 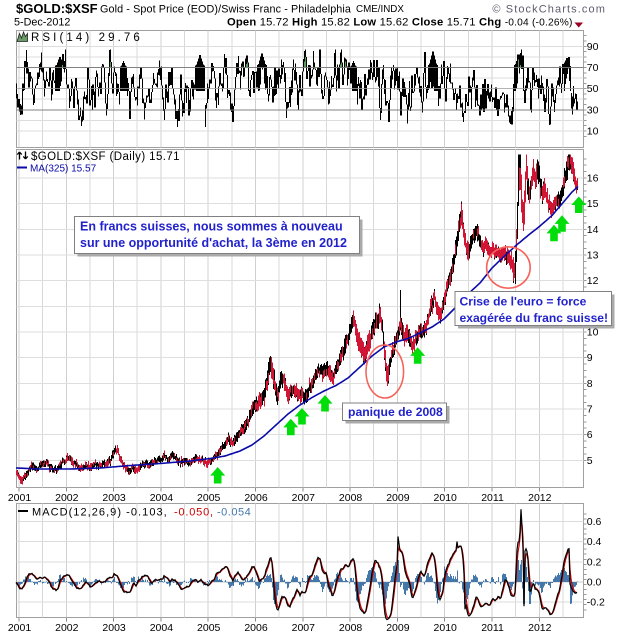 What do you see at coordinates (593, 204) in the screenshot?
I see `svg-text: 15` at bounding box center [593, 204].